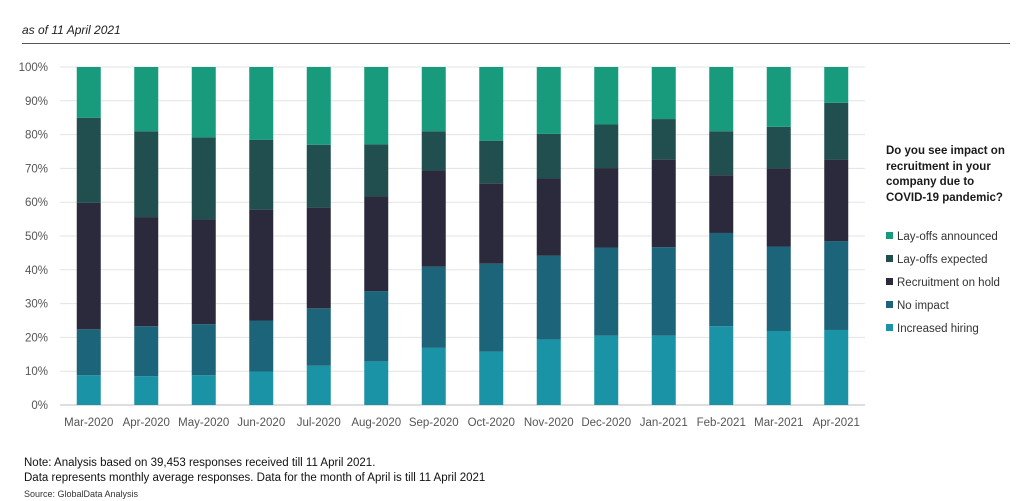 This screenshot has width=1024, height=501. What do you see at coordinates (664, 423) in the screenshot?
I see `x-tick-label: Jan-2021` at bounding box center [664, 423].